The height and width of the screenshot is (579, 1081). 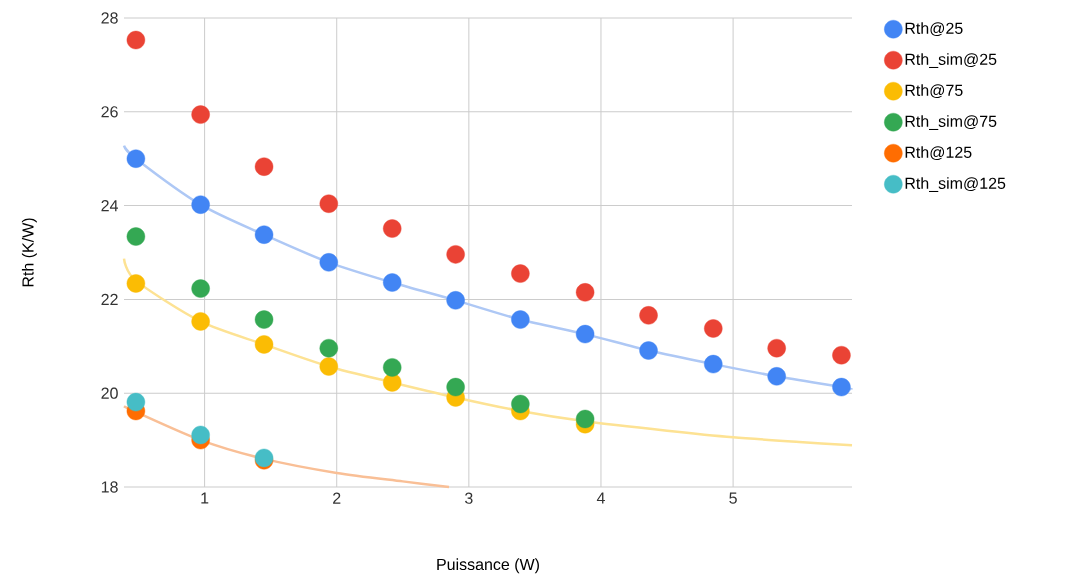 What do you see at coordinates (109, 206) in the screenshot?
I see `y-tick-label: 24` at bounding box center [109, 206].